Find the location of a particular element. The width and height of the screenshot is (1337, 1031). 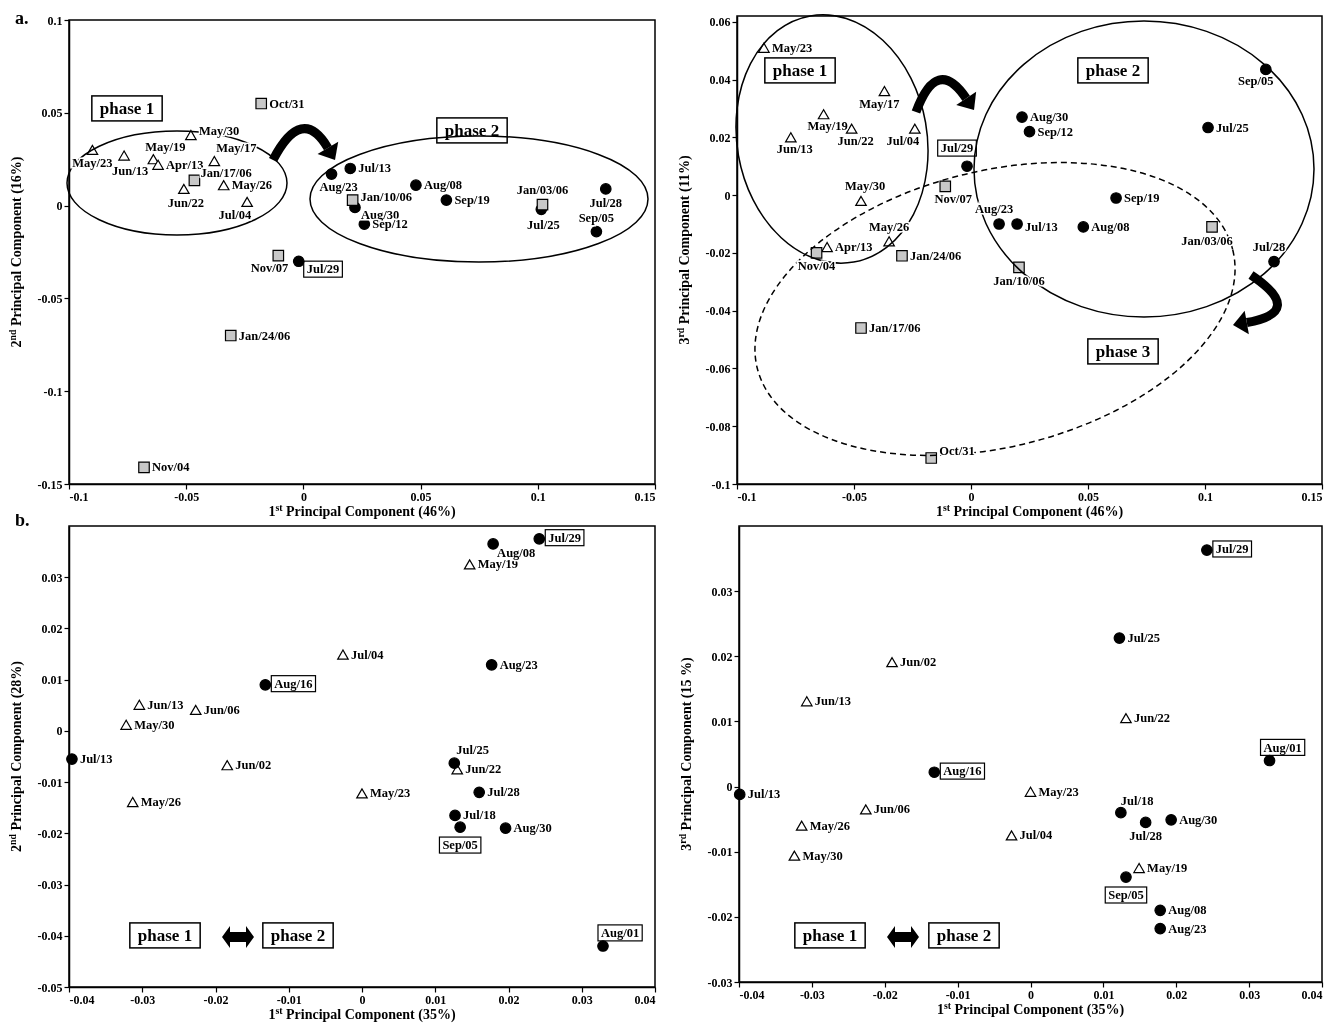

x-tick-label: 0.05 is located at coordinates (1088, 496).